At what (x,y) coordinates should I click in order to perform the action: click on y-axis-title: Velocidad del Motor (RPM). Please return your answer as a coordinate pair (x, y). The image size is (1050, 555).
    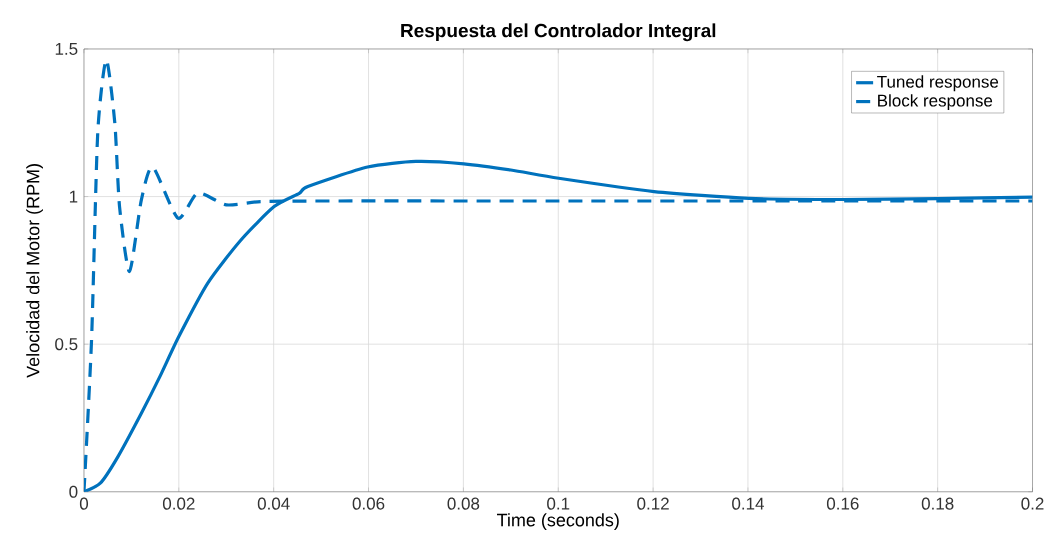
    Looking at the image, I should click on (34, 271).